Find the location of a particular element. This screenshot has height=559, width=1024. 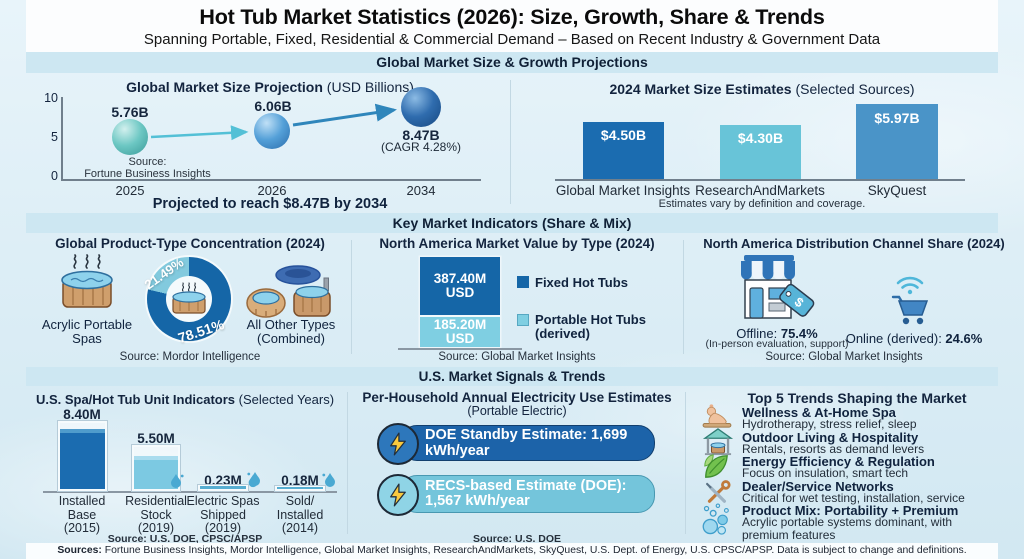

trends-title: Top 5 Trends Shaping the Market is located at coordinates (857, 398).